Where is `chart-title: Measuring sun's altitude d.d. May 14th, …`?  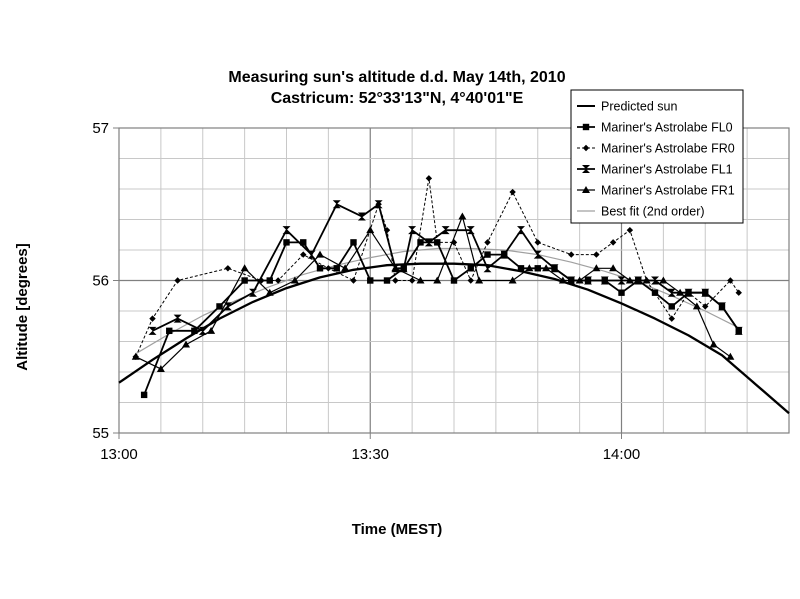 chart-title: Measuring sun's altitude d.d. May 14th, … is located at coordinates (396, 77).